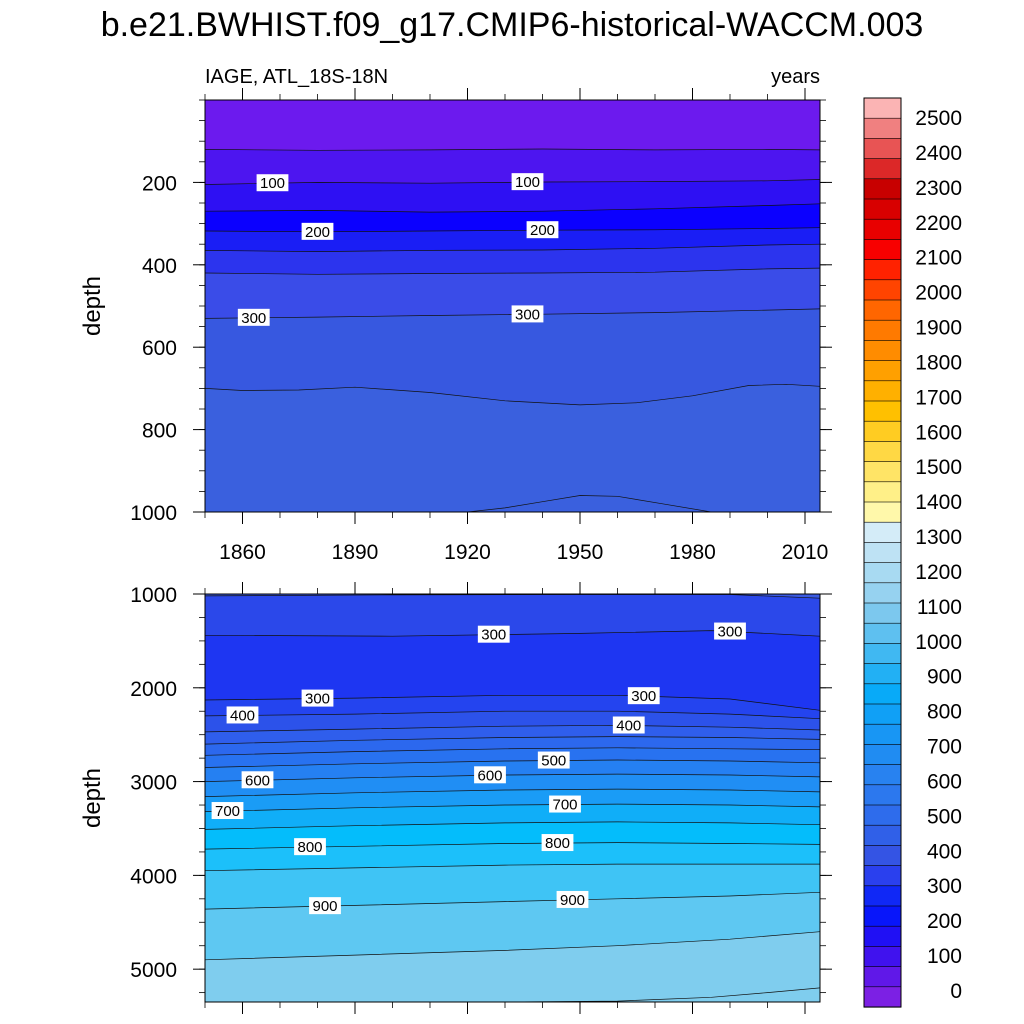 This screenshot has height=1024, width=1024. What do you see at coordinates (159, 183) in the screenshot?
I see `y-tick-label: 200` at bounding box center [159, 183].